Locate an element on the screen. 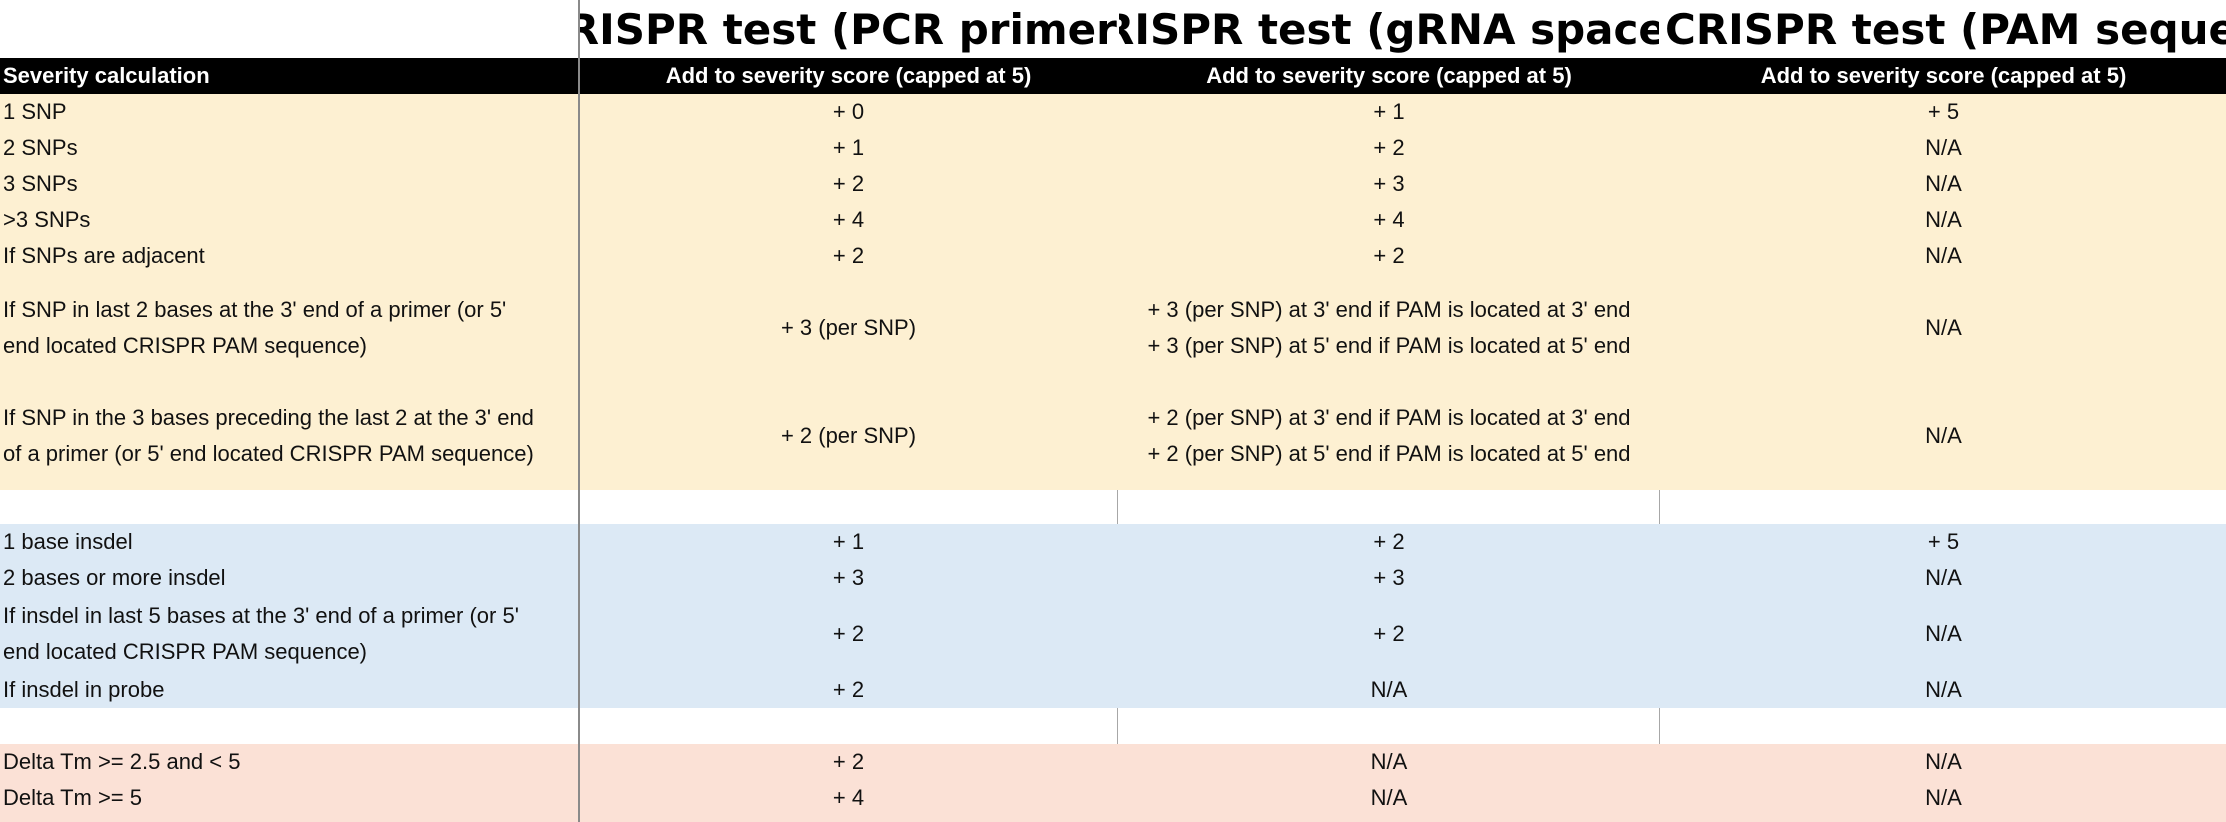 The width and height of the screenshot is (2226, 822). row-label: 3 SNPs is located at coordinates (40, 183).